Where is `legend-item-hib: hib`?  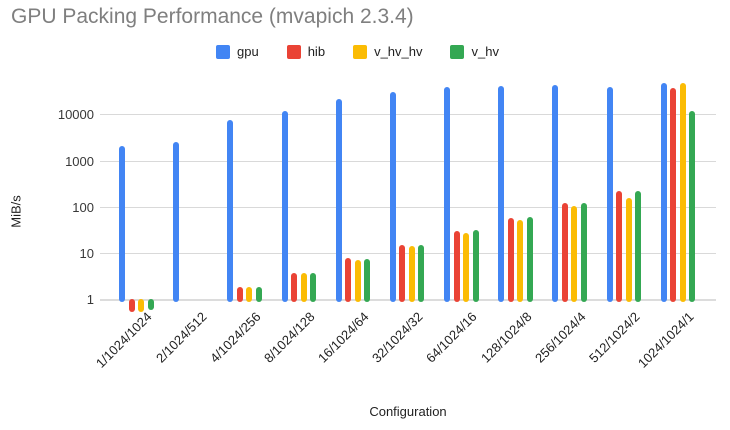
legend-item-hib: hib is located at coordinates (306, 51).